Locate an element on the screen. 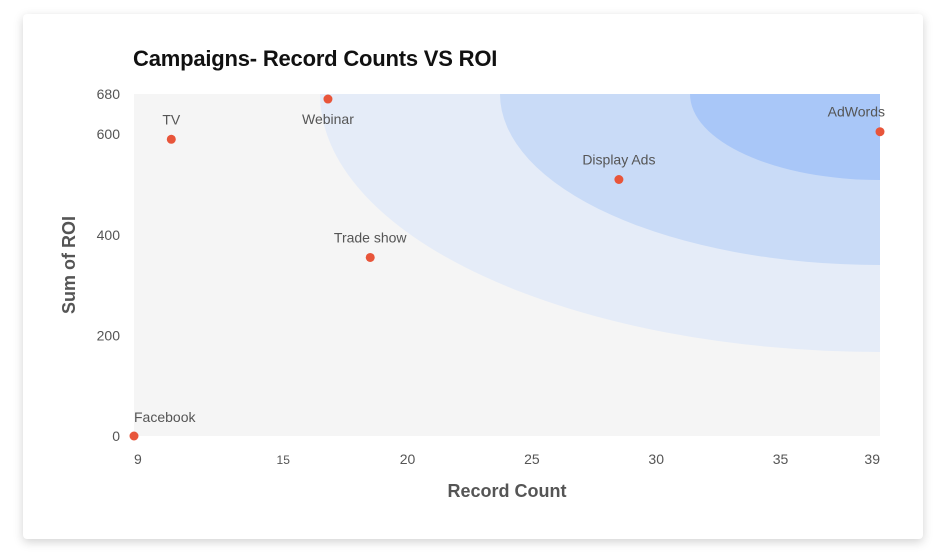 The width and height of the screenshot is (947, 559). y-tick-label: 400 is located at coordinates (109, 235).